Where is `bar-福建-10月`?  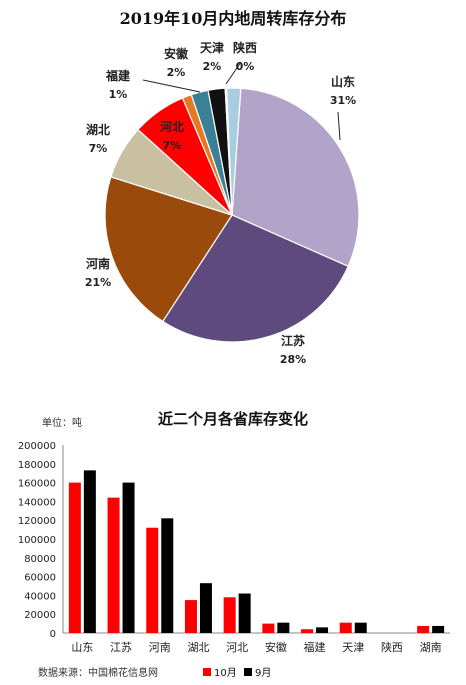
bar-福建-10月 is located at coordinates (307, 631).